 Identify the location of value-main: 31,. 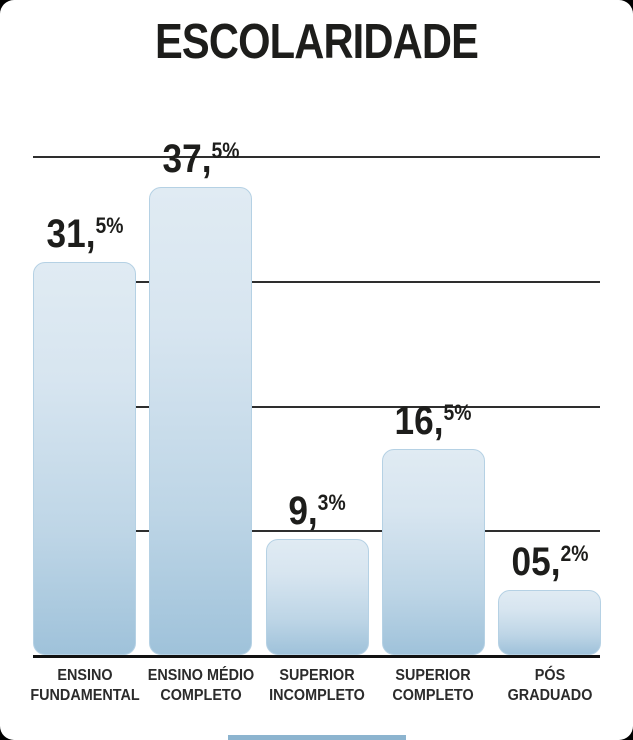
(70, 234).